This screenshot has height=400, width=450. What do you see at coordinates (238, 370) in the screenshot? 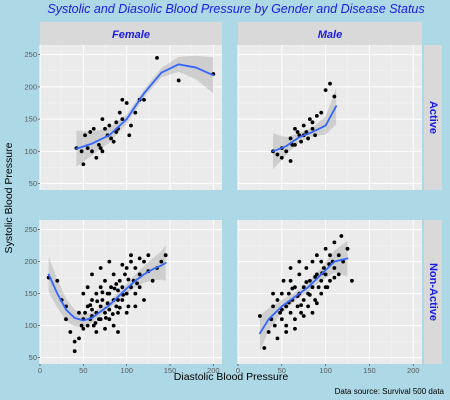
I see `x-tick-label: 0` at bounding box center [238, 370].